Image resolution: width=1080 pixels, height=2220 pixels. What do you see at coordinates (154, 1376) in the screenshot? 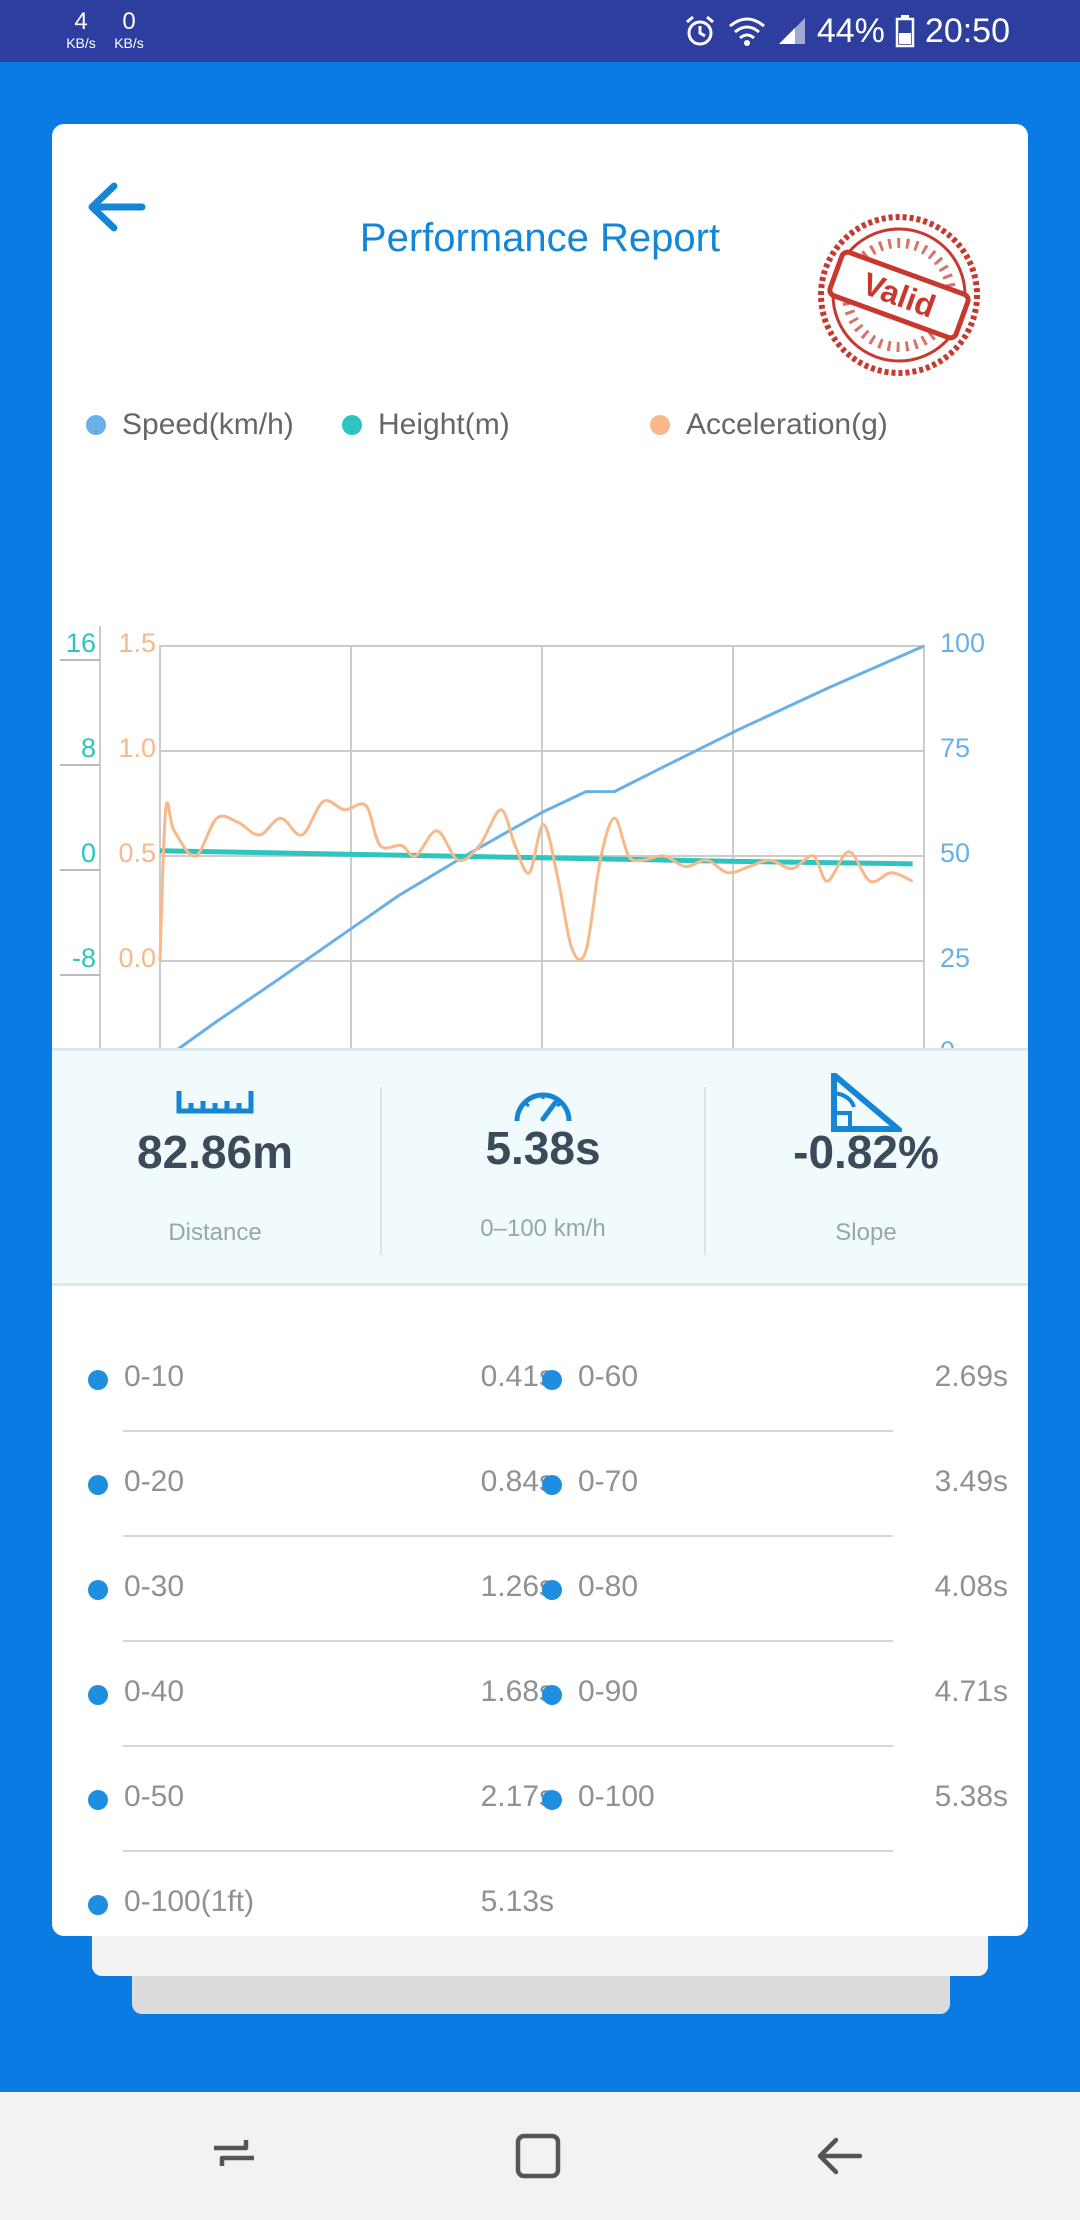
I see `split-label: 0-10` at bounding box center [154, 1376].